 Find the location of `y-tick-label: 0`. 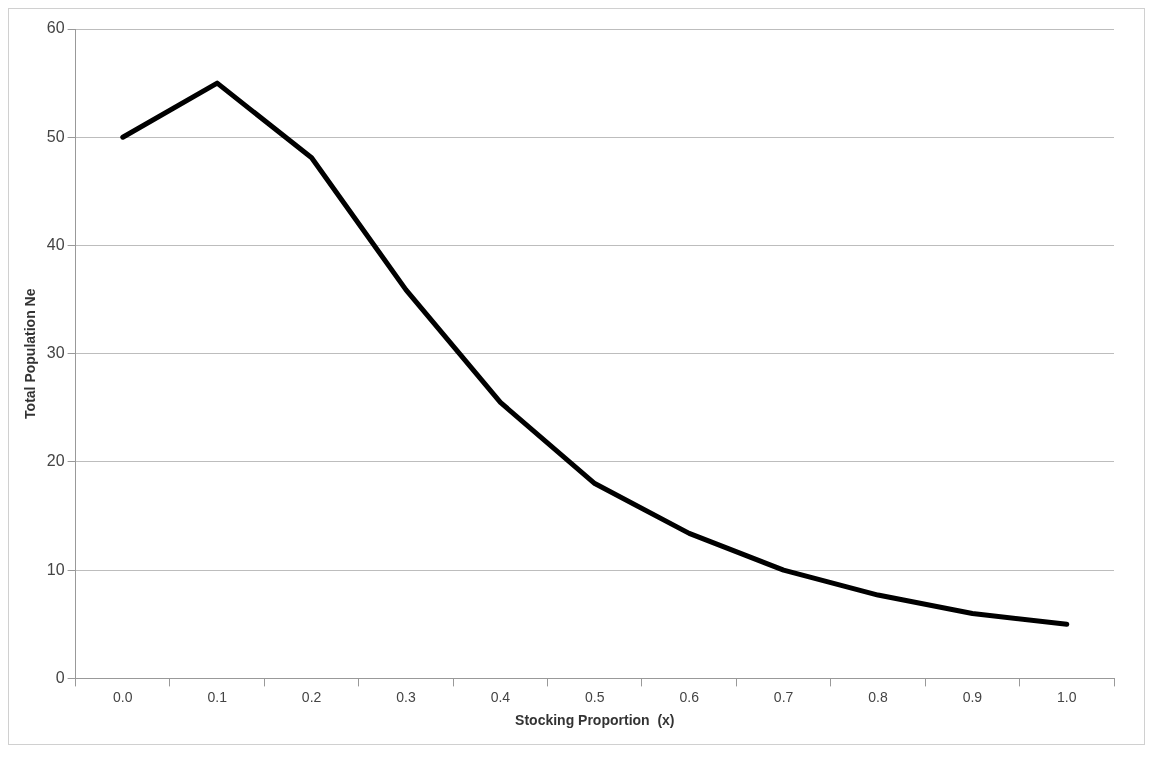

y-tick-label: 0 is located at coordinates (60, 677).